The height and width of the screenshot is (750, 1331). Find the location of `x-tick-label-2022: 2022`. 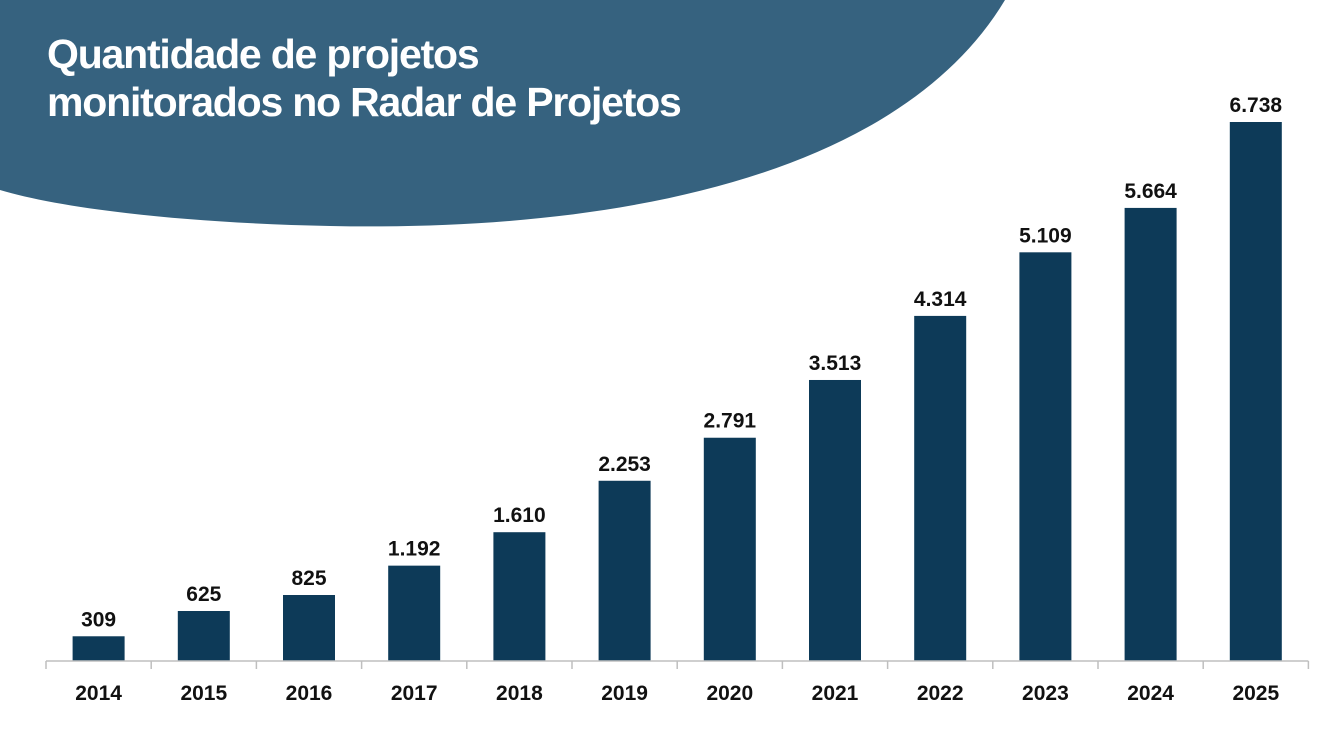

x-tick-label-2022: 2022 is located at coordinates (940, 693).